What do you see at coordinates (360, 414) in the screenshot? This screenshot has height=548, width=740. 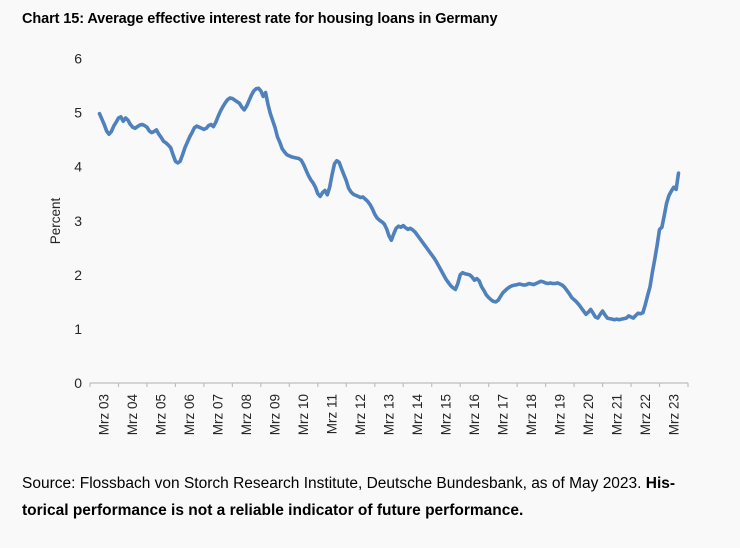 I see `x-axis-label: Mrz 12` at bounding box center [360, 414].